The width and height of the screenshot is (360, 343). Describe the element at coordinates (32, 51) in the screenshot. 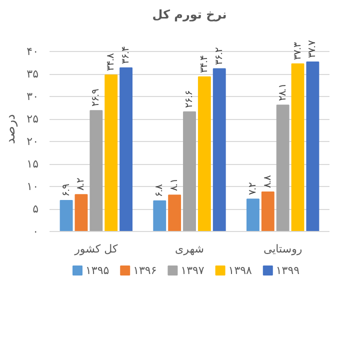

I see `y-tick-label: ۴۰` at that location.